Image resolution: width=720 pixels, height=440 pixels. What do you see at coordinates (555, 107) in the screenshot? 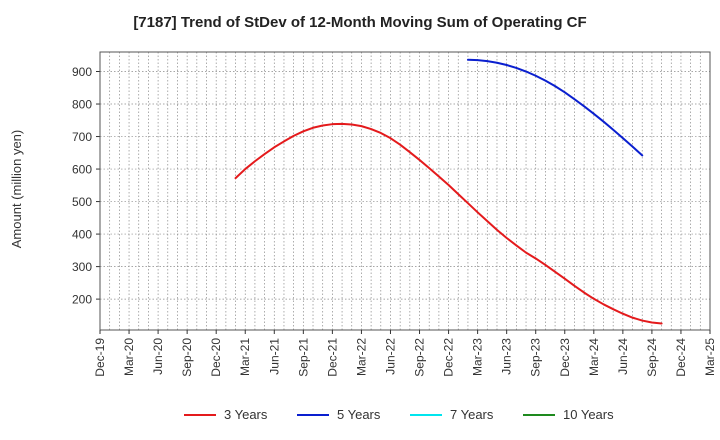
I see `series-line-5-years` at bounding box center [555, 107].